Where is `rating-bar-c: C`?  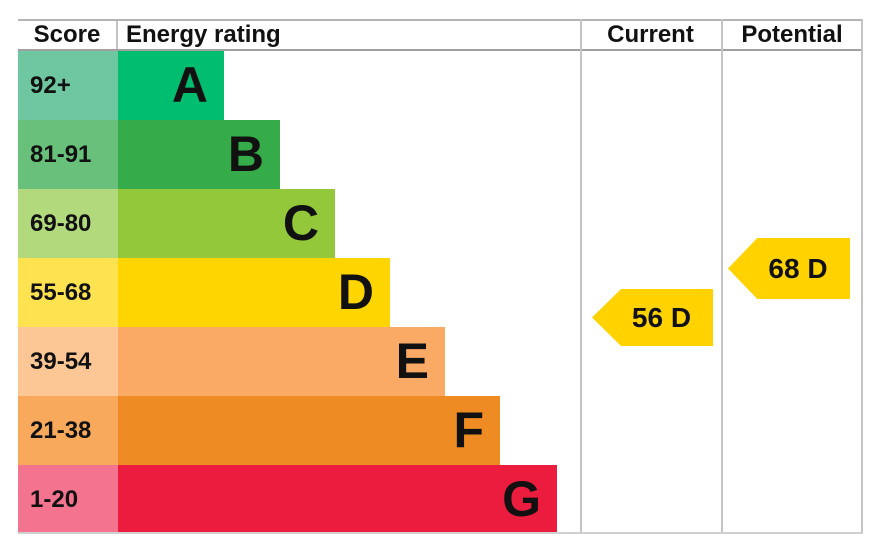
rating-bar-c: C is located at coordinates (226, 223).